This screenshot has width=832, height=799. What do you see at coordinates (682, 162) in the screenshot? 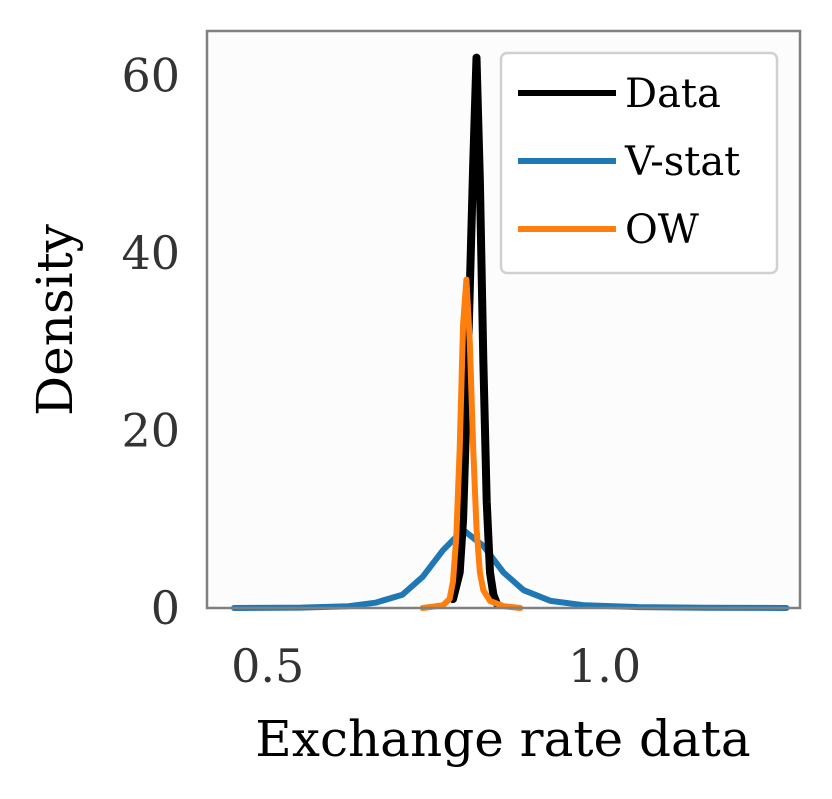
I see `legend-label-v-stat: V-stat` at bounding box center [682, 162].